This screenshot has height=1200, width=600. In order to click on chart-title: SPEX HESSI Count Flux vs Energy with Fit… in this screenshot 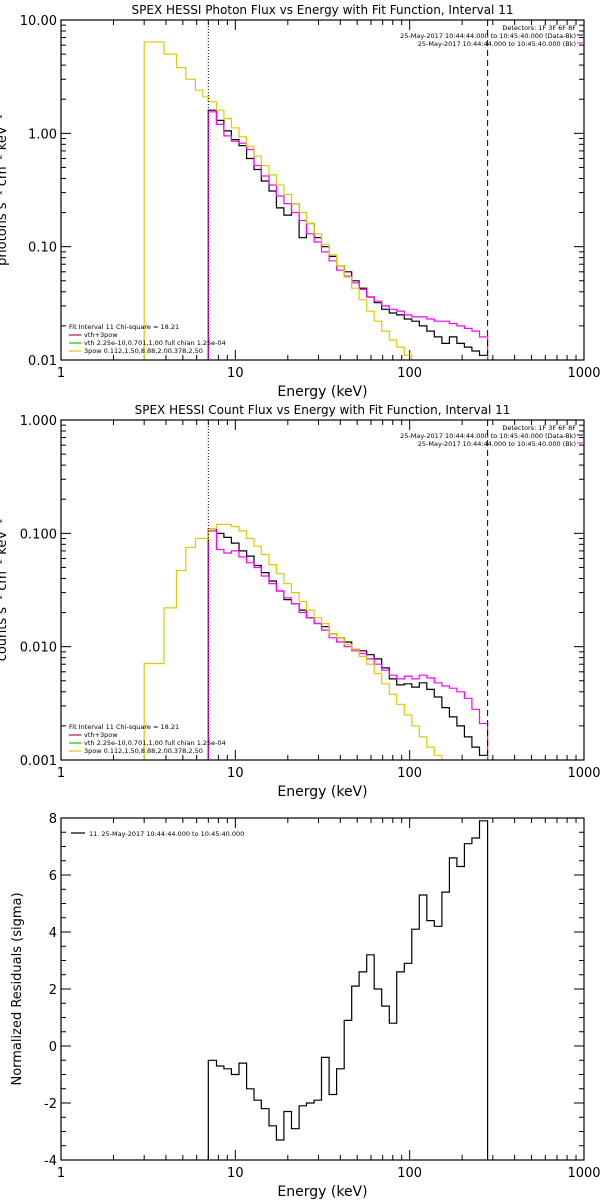, I will do `click(323, 410)`.